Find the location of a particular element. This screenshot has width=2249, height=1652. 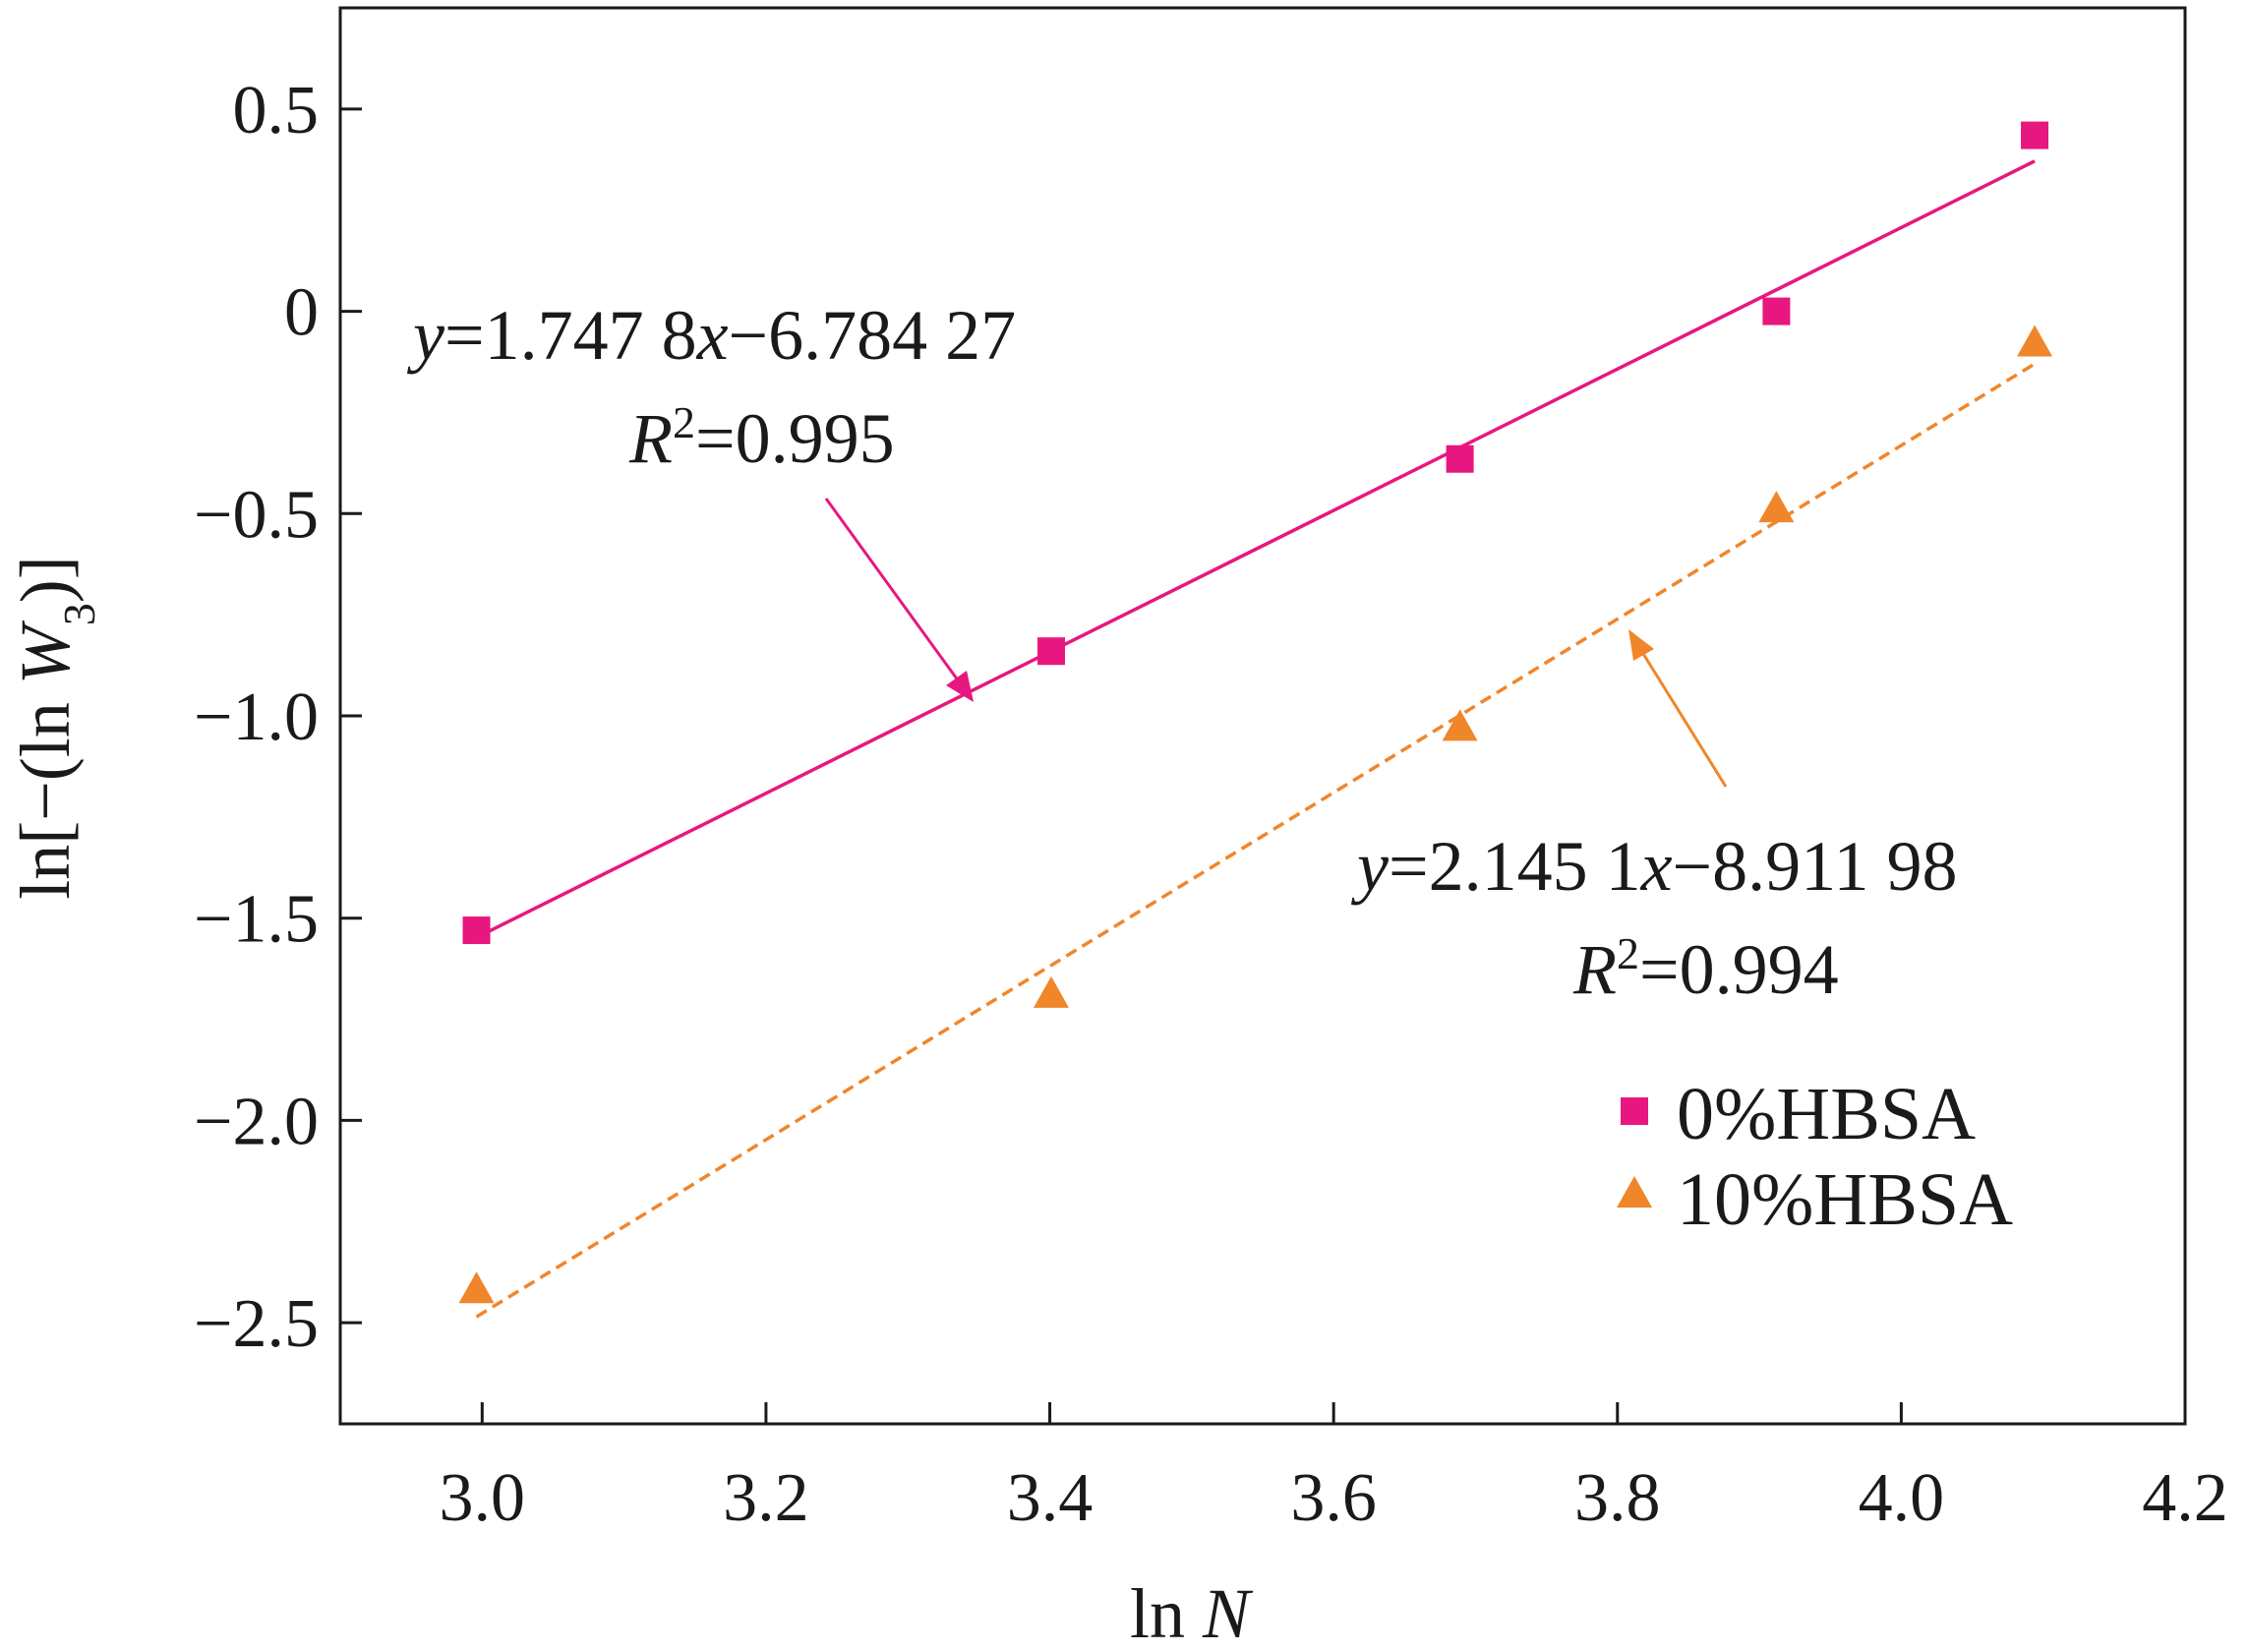

x-tick-label: 3.0 is located at coordinates (483, 1498).